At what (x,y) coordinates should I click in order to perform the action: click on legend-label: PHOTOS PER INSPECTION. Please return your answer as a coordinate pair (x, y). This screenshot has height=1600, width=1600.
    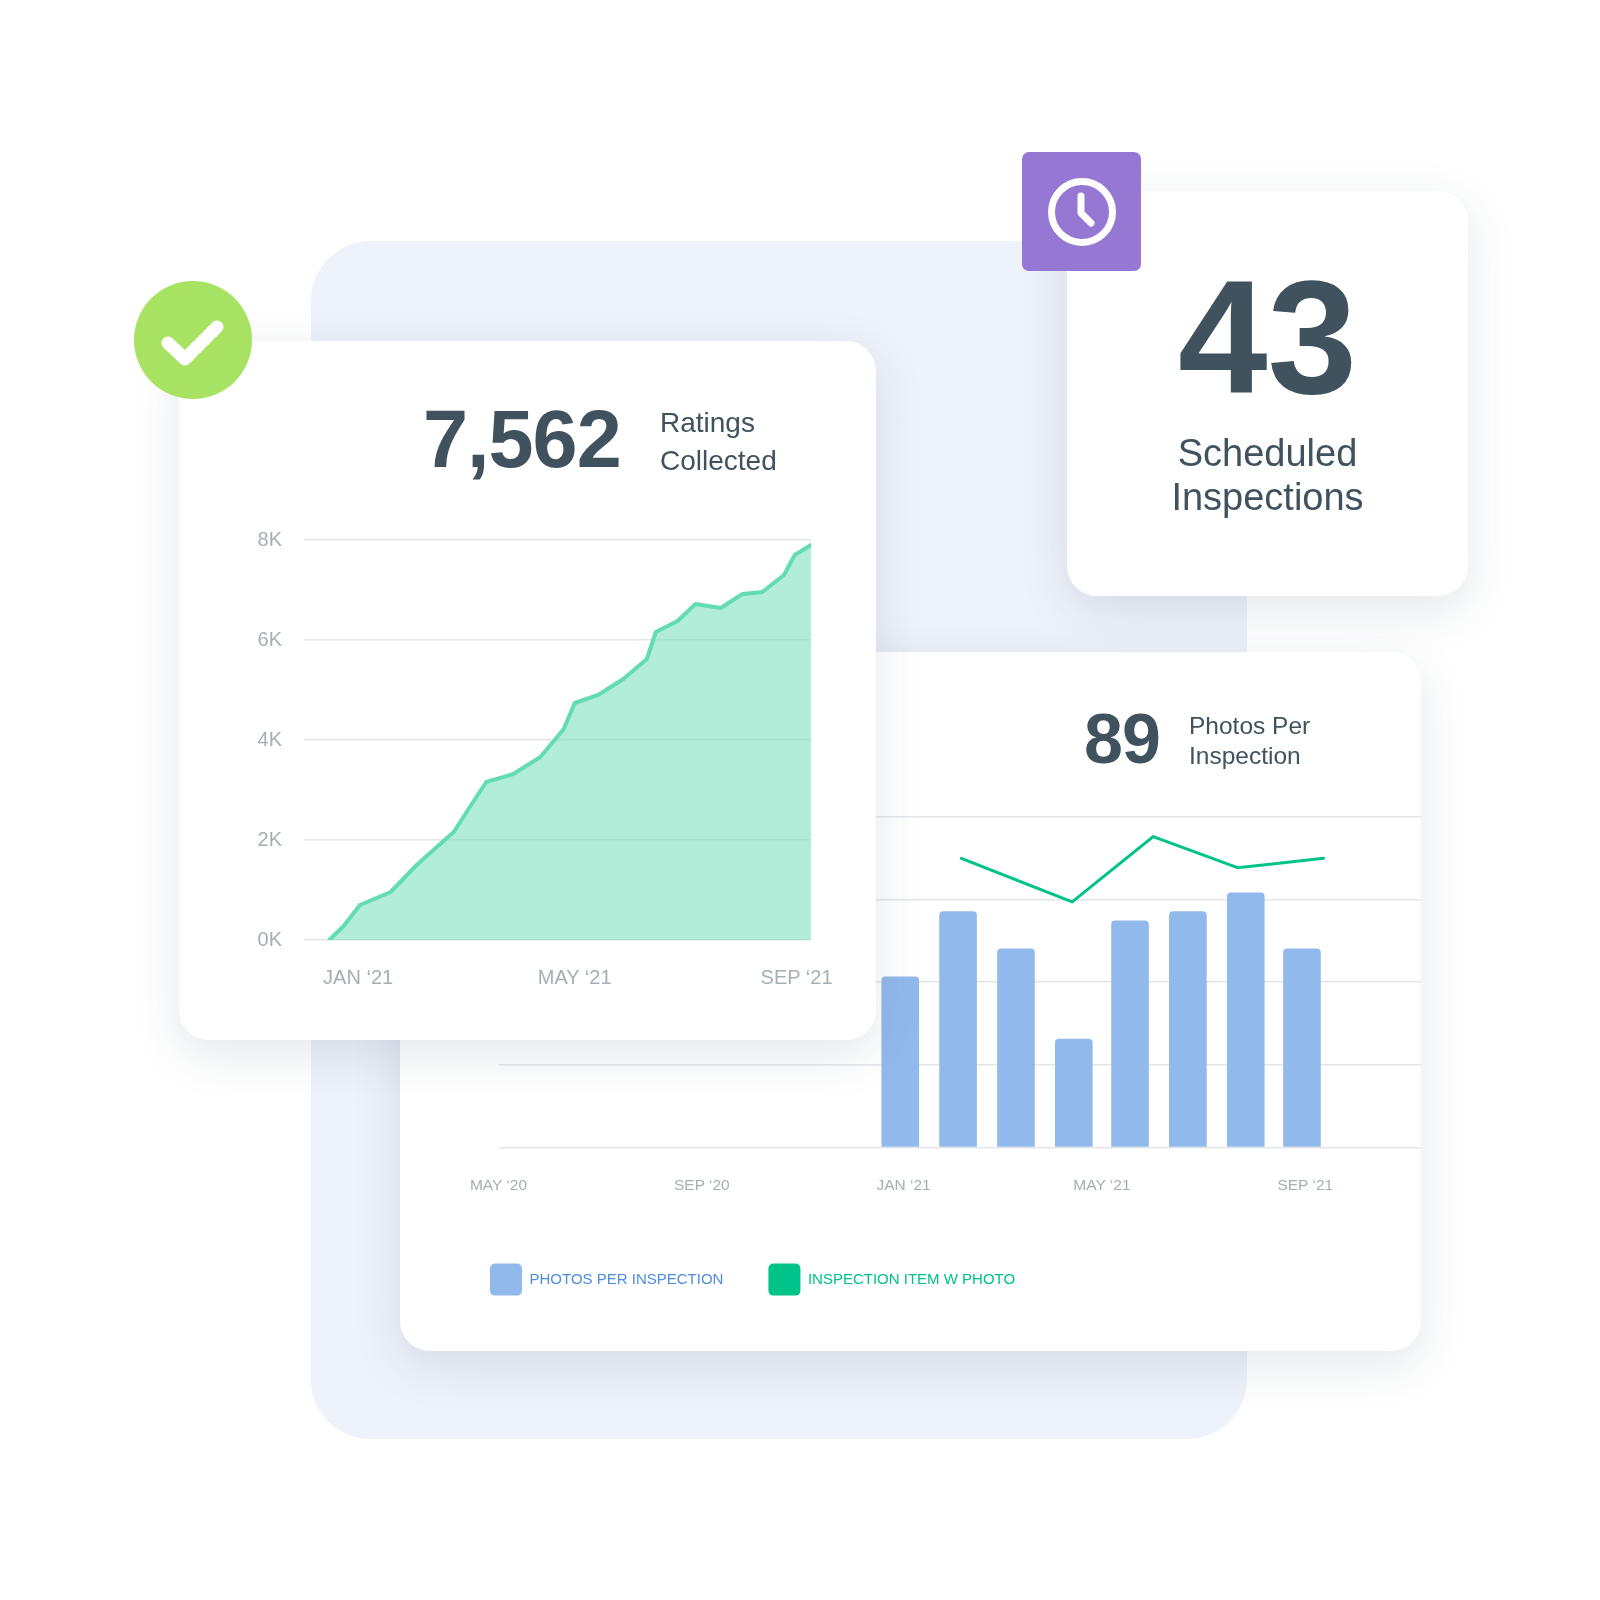
    Looking at the image, I should click on (626, 1278).